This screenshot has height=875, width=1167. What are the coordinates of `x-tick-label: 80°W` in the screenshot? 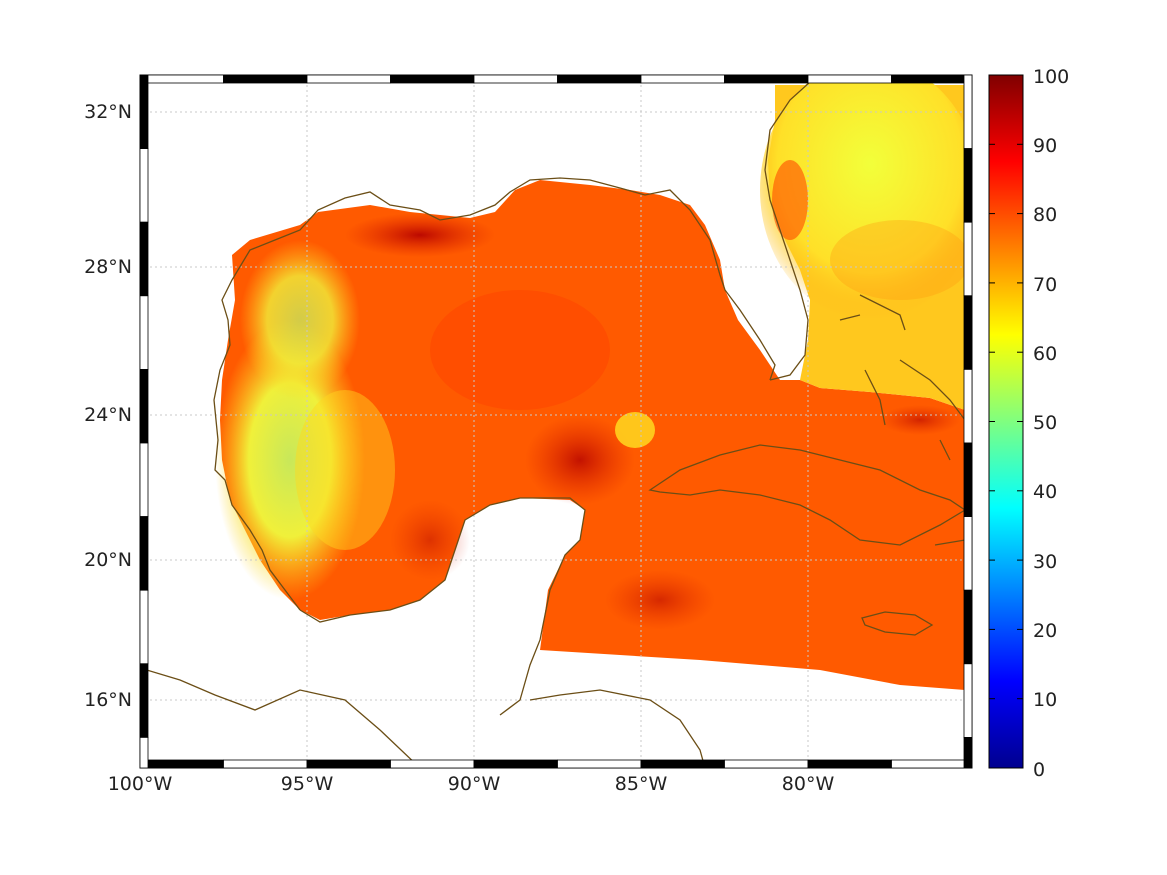 It's located at (808, 784).